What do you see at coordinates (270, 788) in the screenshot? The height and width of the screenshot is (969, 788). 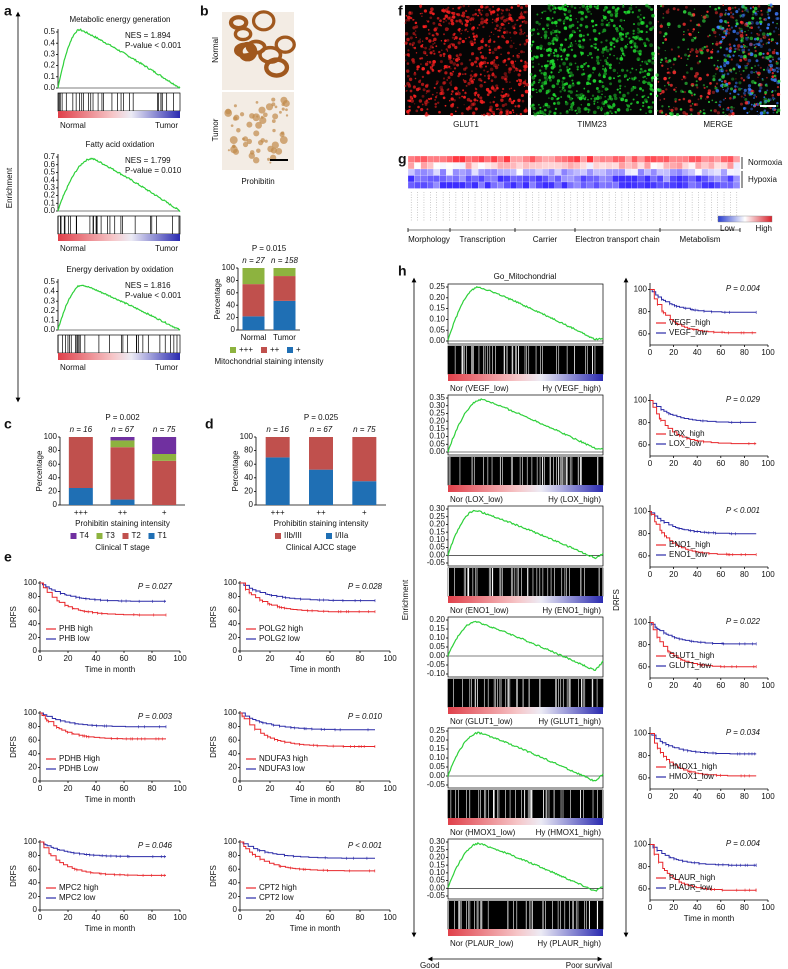 I see `x-tick-label: 20` at bounding box center [270, 788].